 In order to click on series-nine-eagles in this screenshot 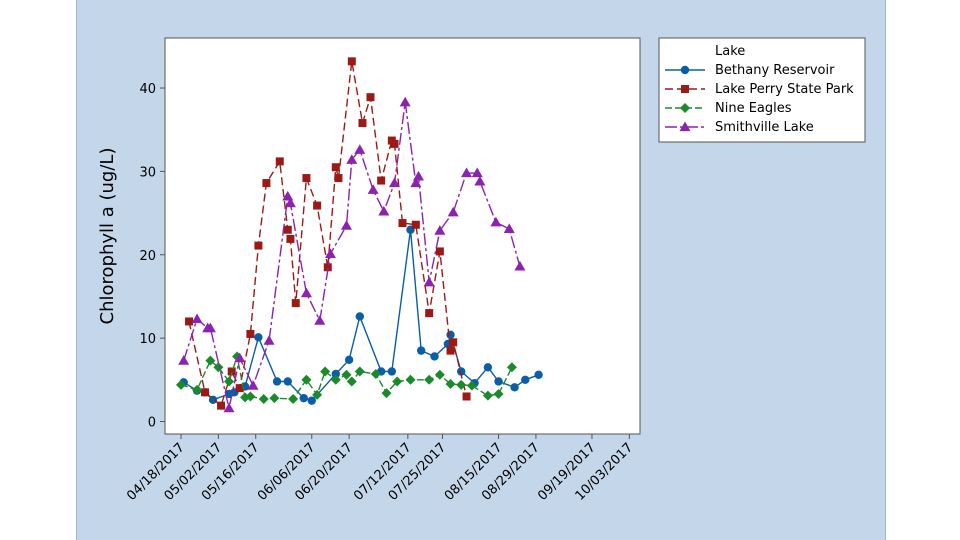, I will do `click(346, 377)`.